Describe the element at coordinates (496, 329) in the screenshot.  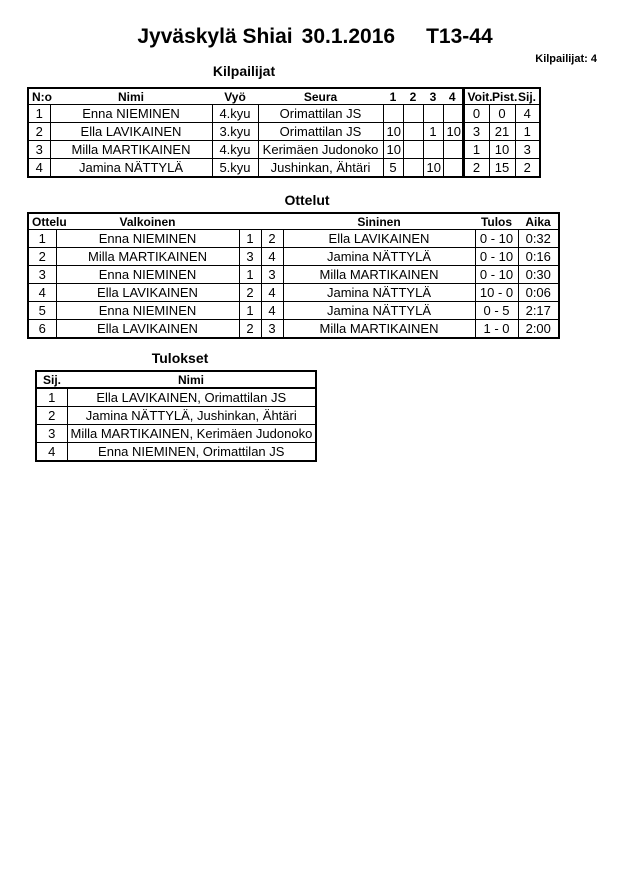
I see `match-result: 1 - 0` at that location.